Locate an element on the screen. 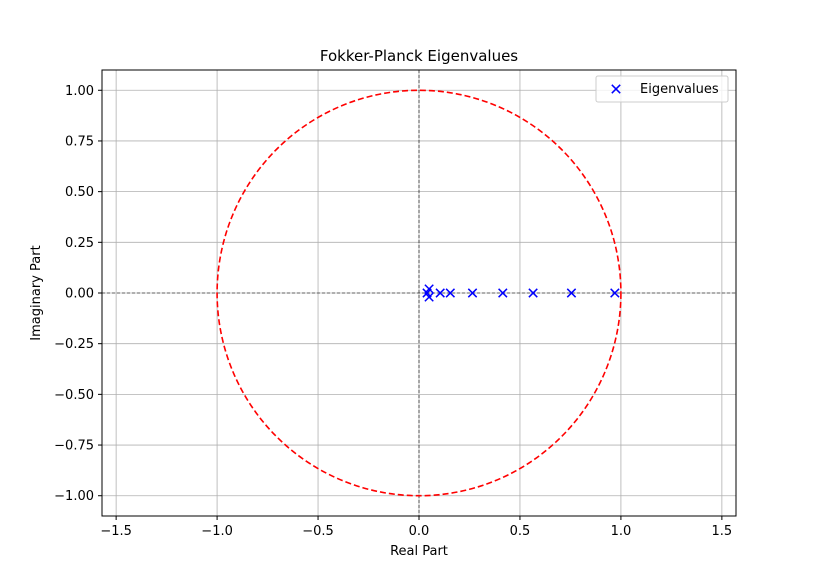 The width and height of the screenshot is (818, 580). y-axis: 1.00 0.75 0.50 0.25 0.00 −0.25 −0.50 −0.75 −1.00 is located at coordinates (78, 294).